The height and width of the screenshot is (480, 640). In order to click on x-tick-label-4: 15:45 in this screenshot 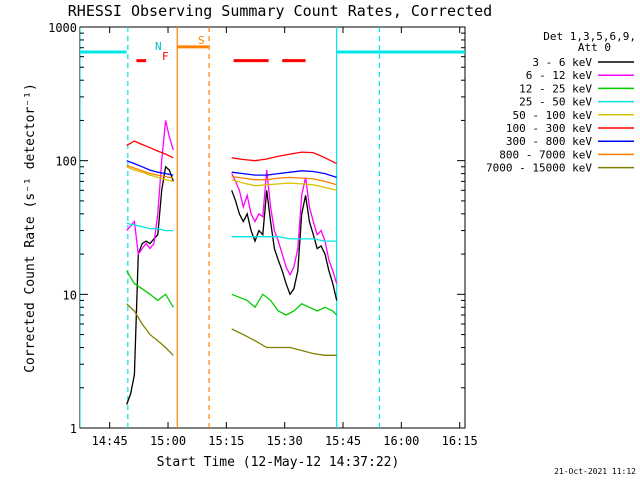, I will do `click(343, 441)`.